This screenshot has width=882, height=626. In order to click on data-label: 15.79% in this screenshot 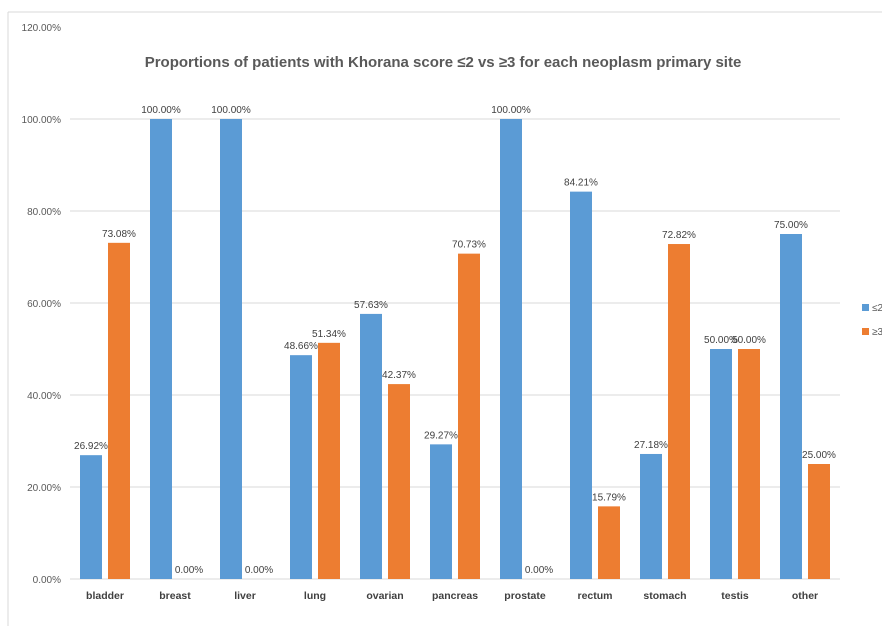, I will do `click(609, 497)`.